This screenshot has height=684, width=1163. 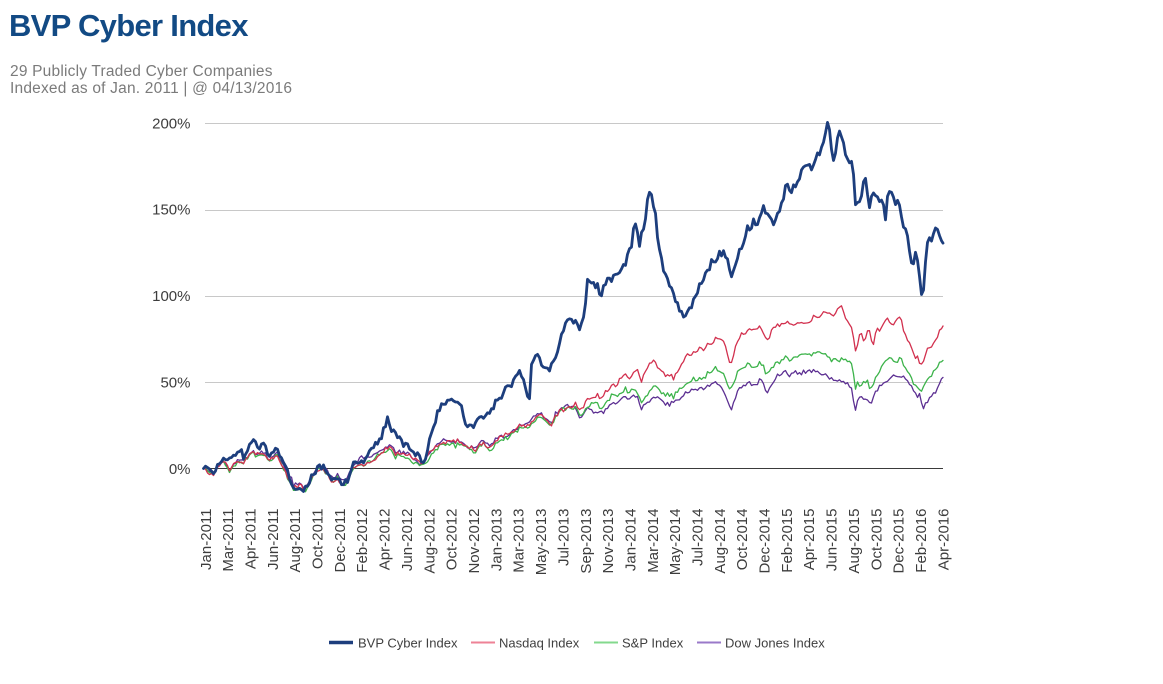 What do you see at coordinates (675, 542) in the screenshot?
I see `svg-text: May-2014` at bounding box center [675, 542].